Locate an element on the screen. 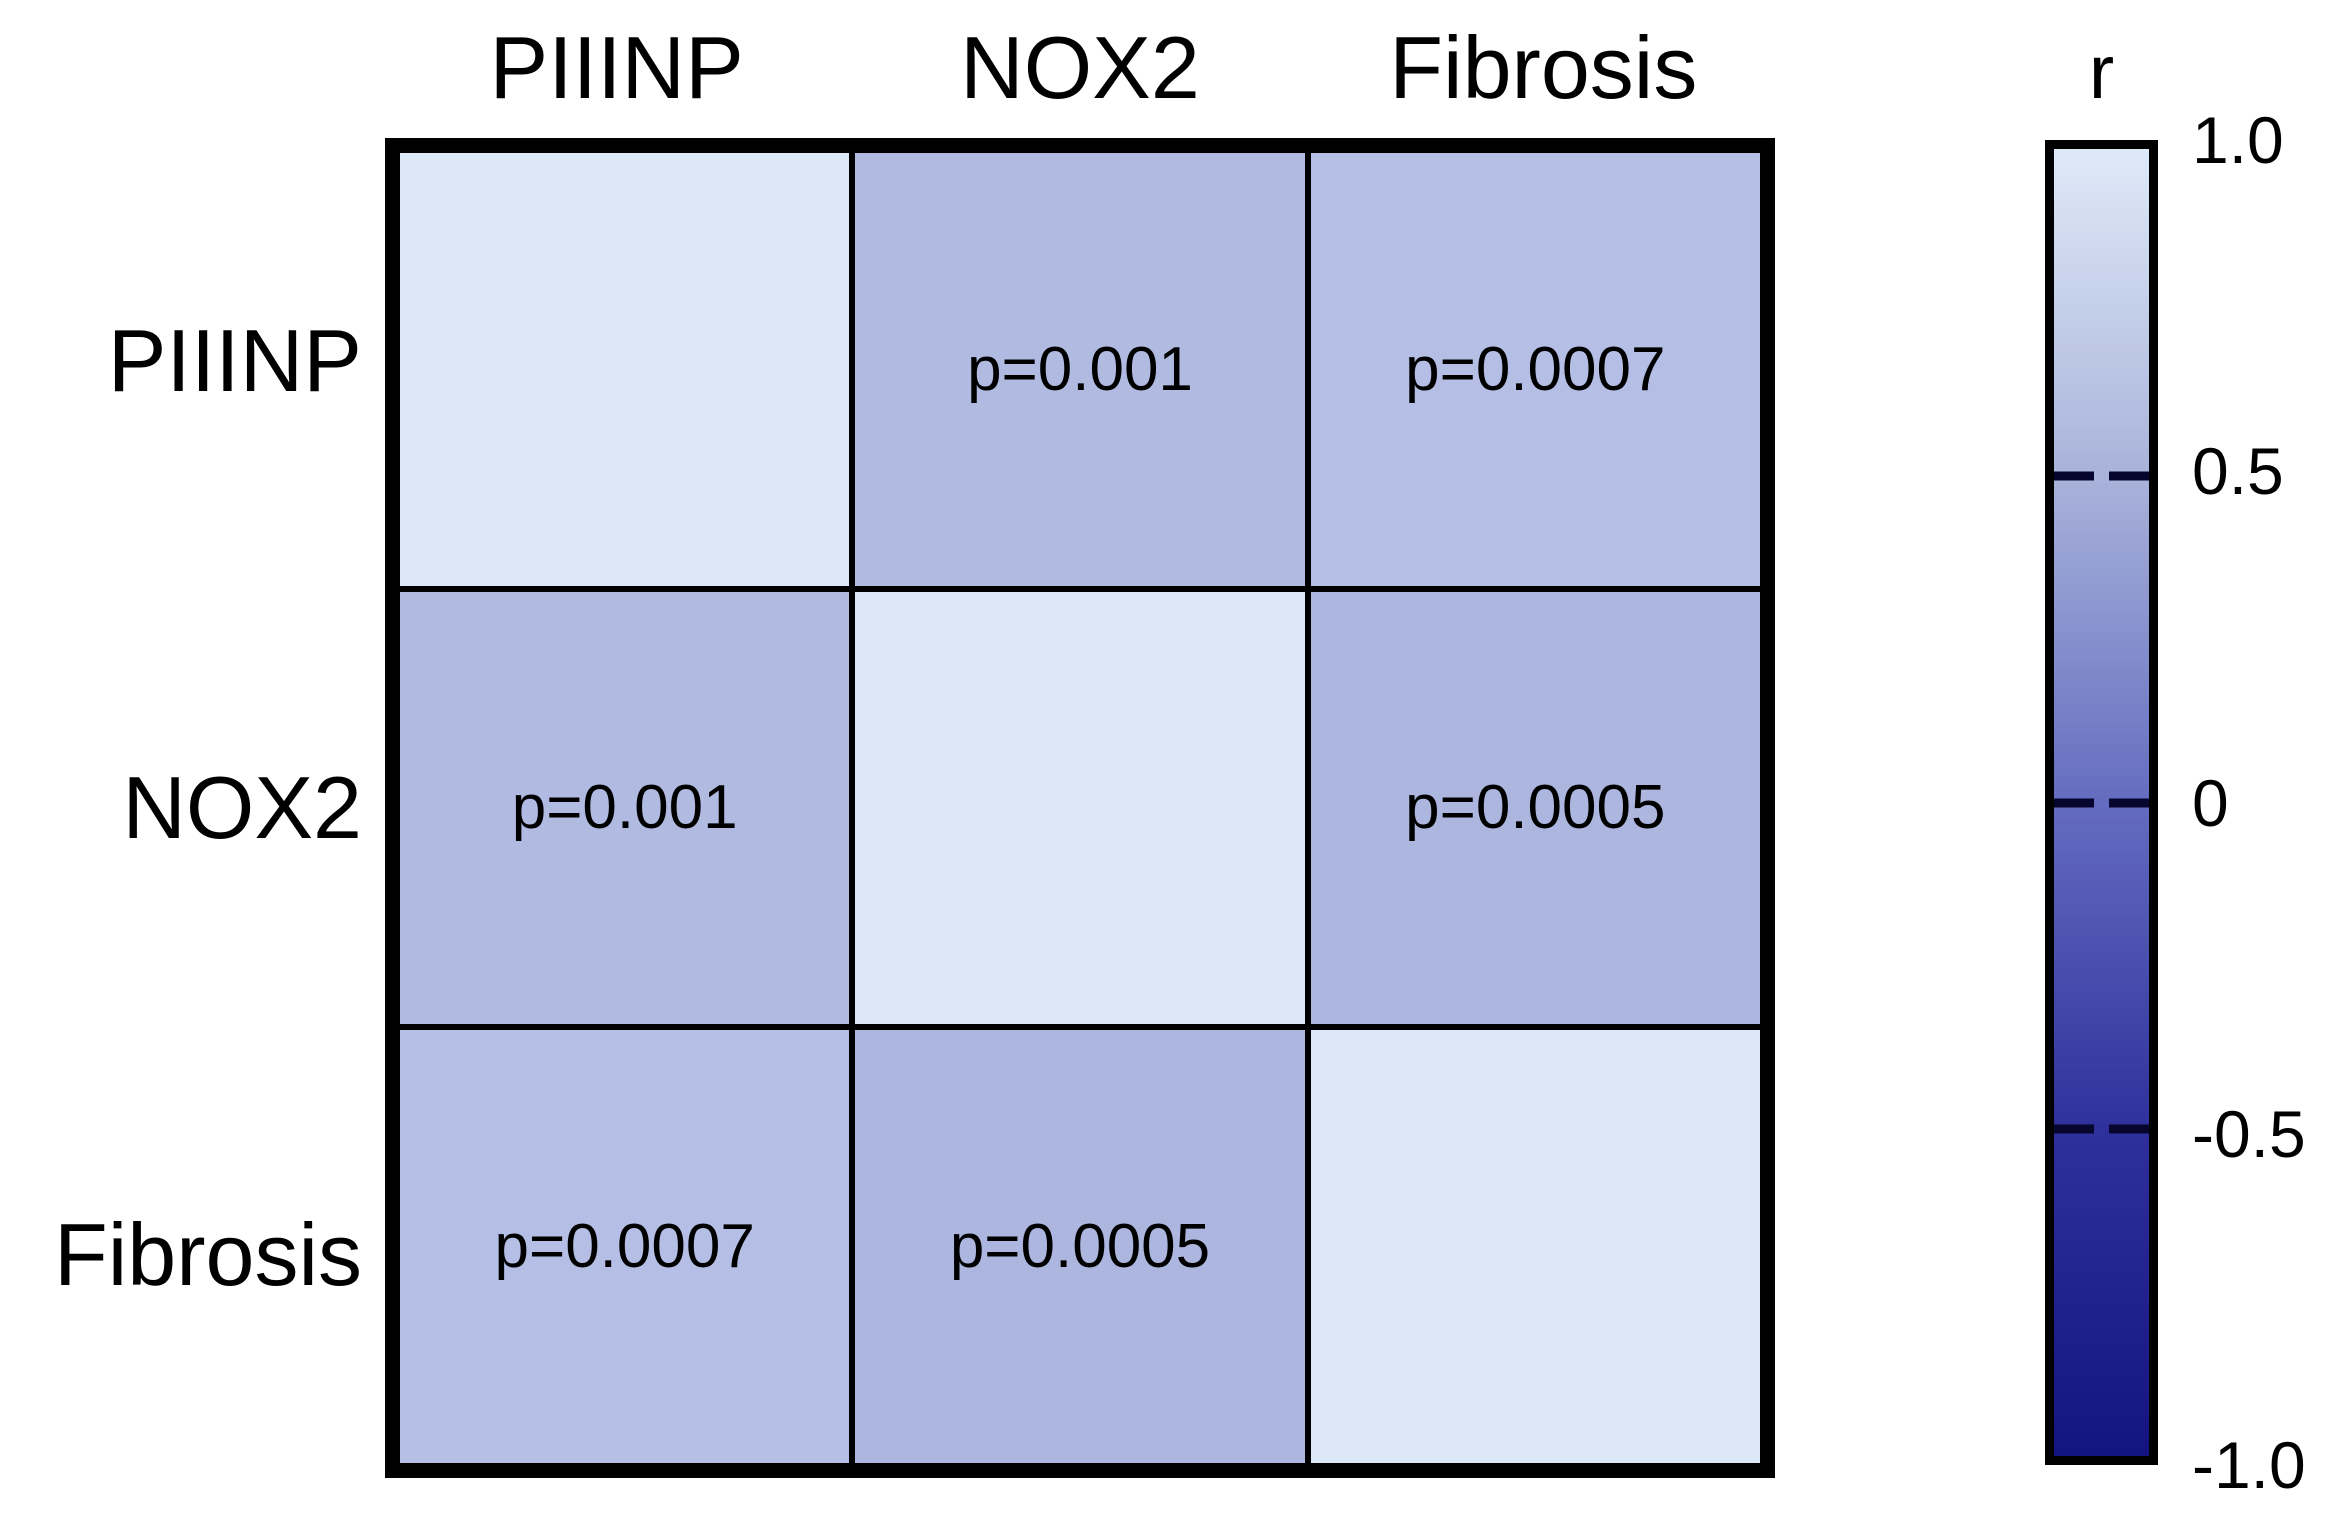  column-header-nox2: NOX2 is located at coordinates (1080, 67).